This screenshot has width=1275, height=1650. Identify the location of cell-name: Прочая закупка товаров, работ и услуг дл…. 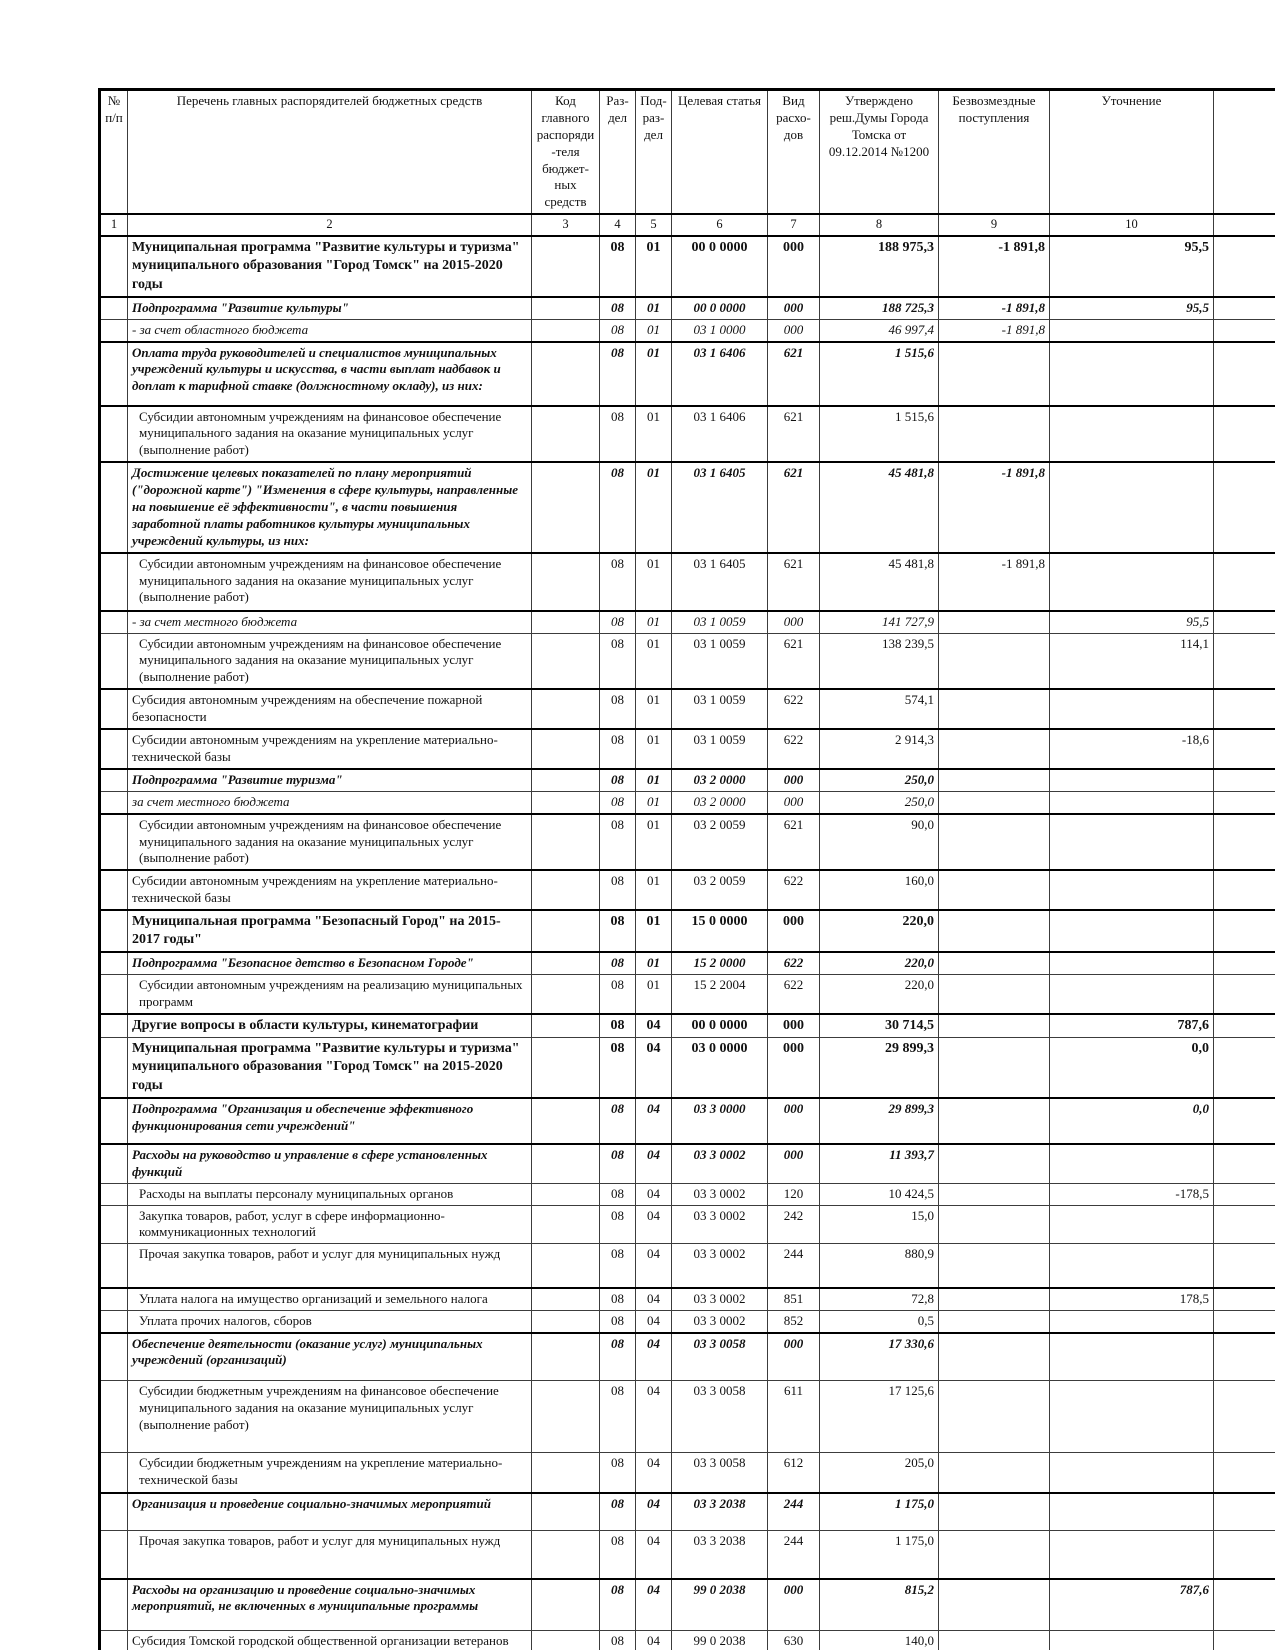
(329, 1266).